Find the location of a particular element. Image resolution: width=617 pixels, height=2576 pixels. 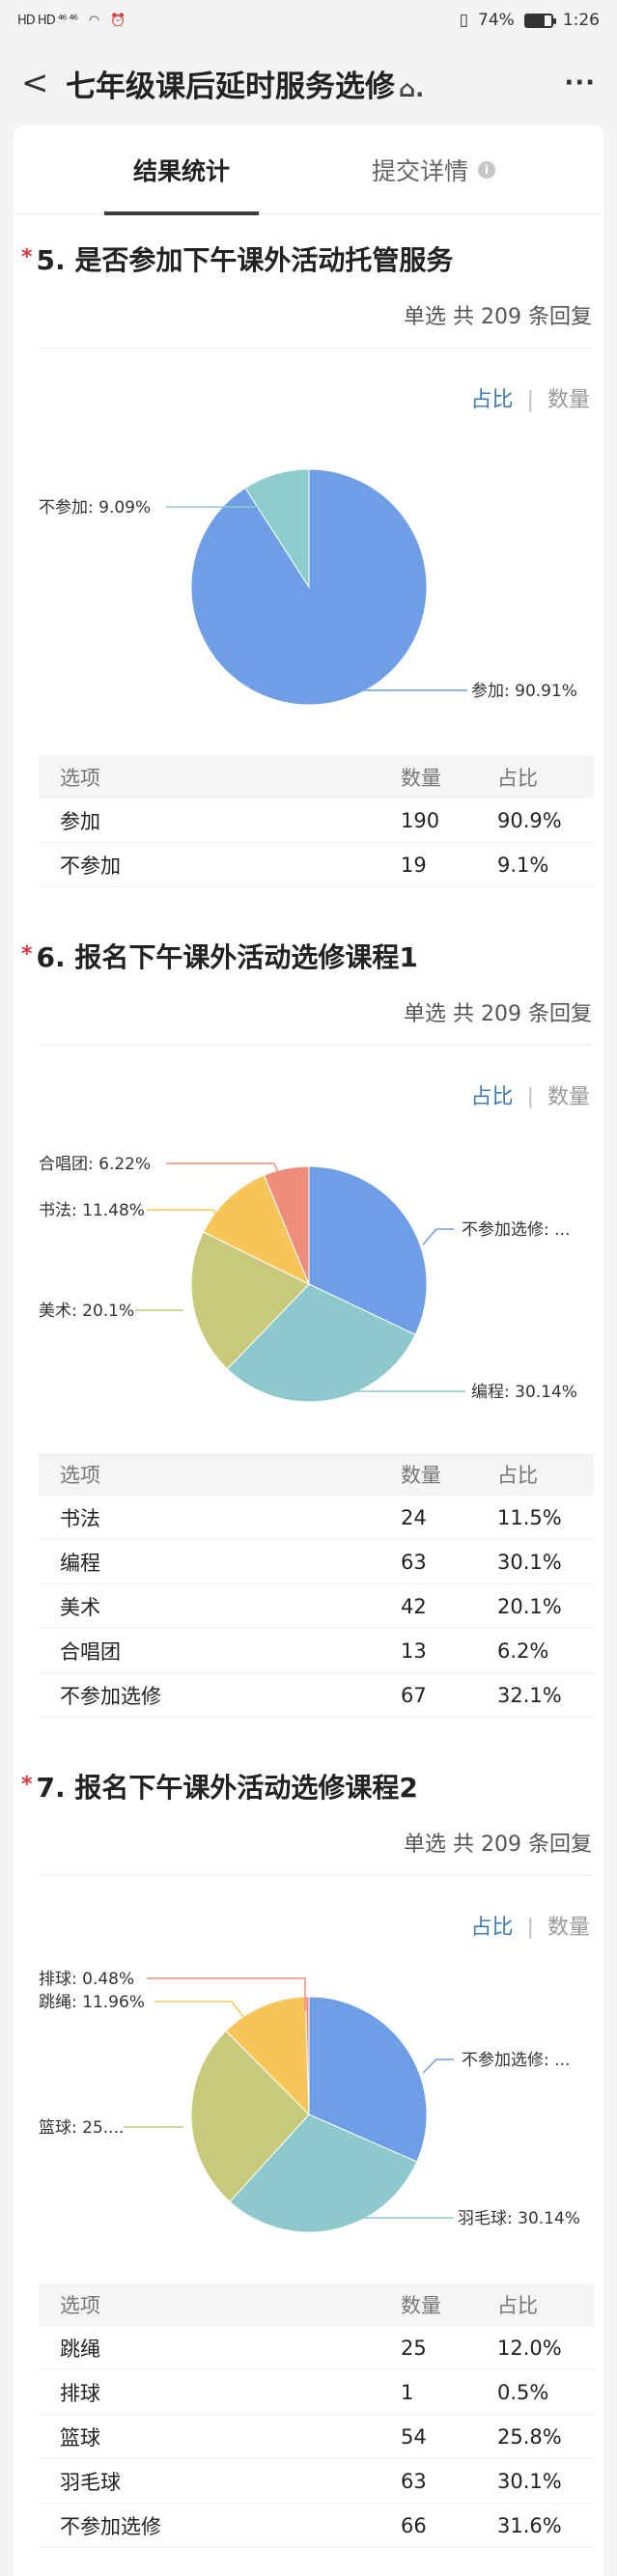

row-percent: 0.5% is located at coordinates (523, 2392).